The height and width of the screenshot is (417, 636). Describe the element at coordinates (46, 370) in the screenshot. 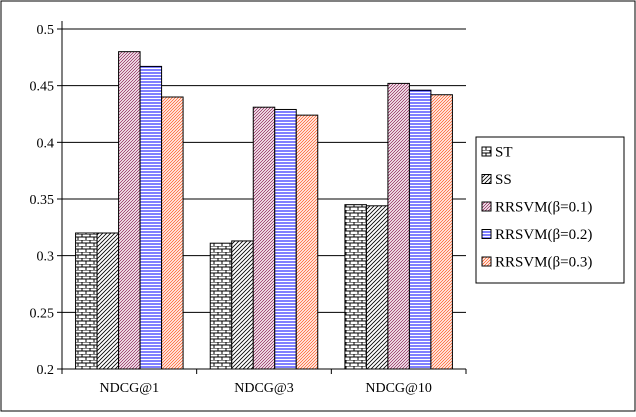

I see `y-tick-label: 0.2` at that location.